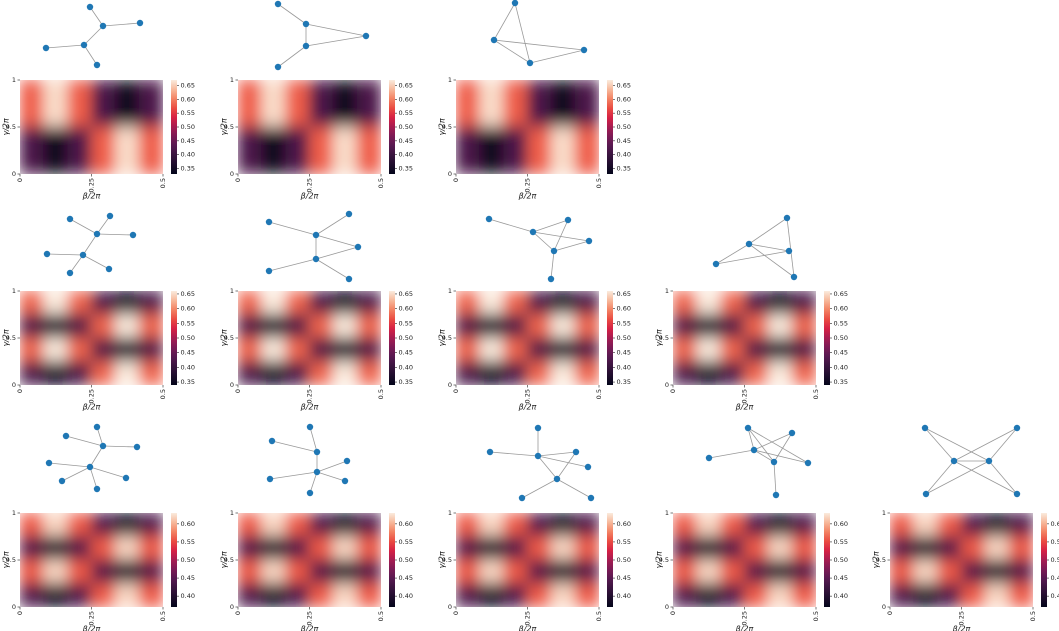 This screenshot has width=1059, height=631. I want to click on x-tick-label: 0.5, so click(163, 394).